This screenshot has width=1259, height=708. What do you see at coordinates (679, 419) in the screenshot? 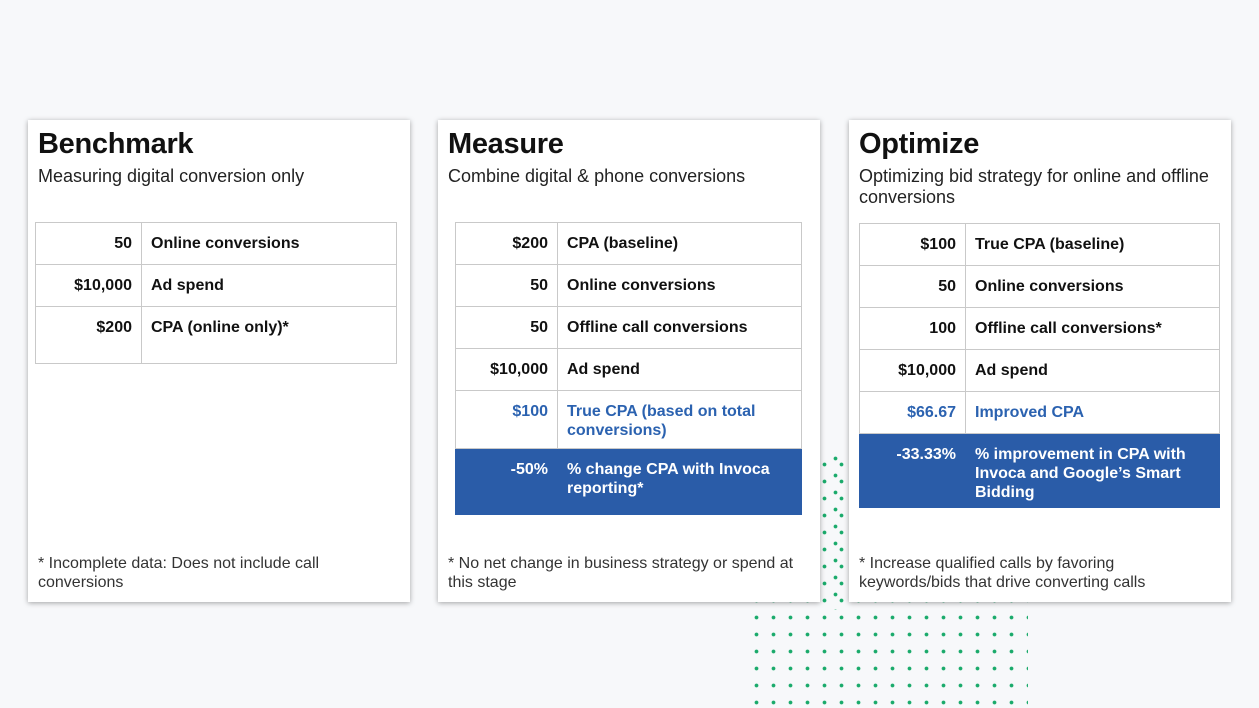
I see `row-label: True CPA (based on total conversions)` at bounding box center [679, 419].